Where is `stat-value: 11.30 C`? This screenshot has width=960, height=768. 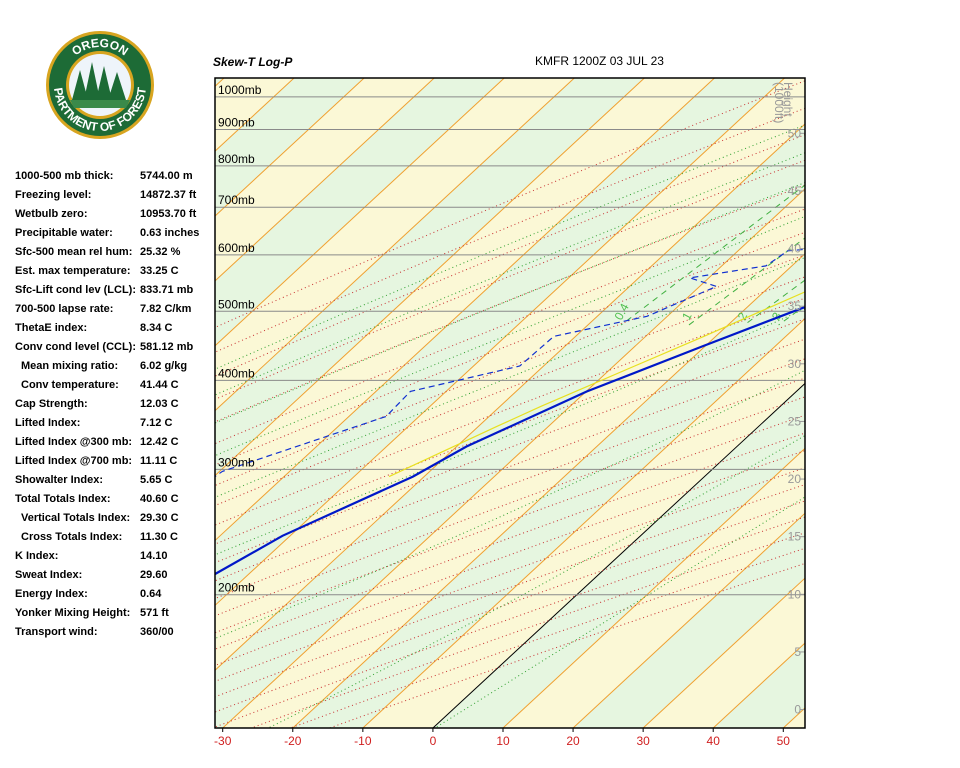
stat-value: 11.30 C is located at coordinates (159, 537).